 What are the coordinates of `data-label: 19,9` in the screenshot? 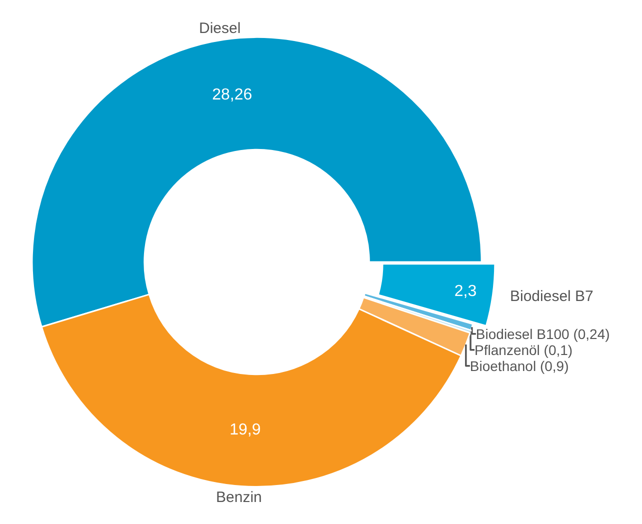 It's located at (245, 430).